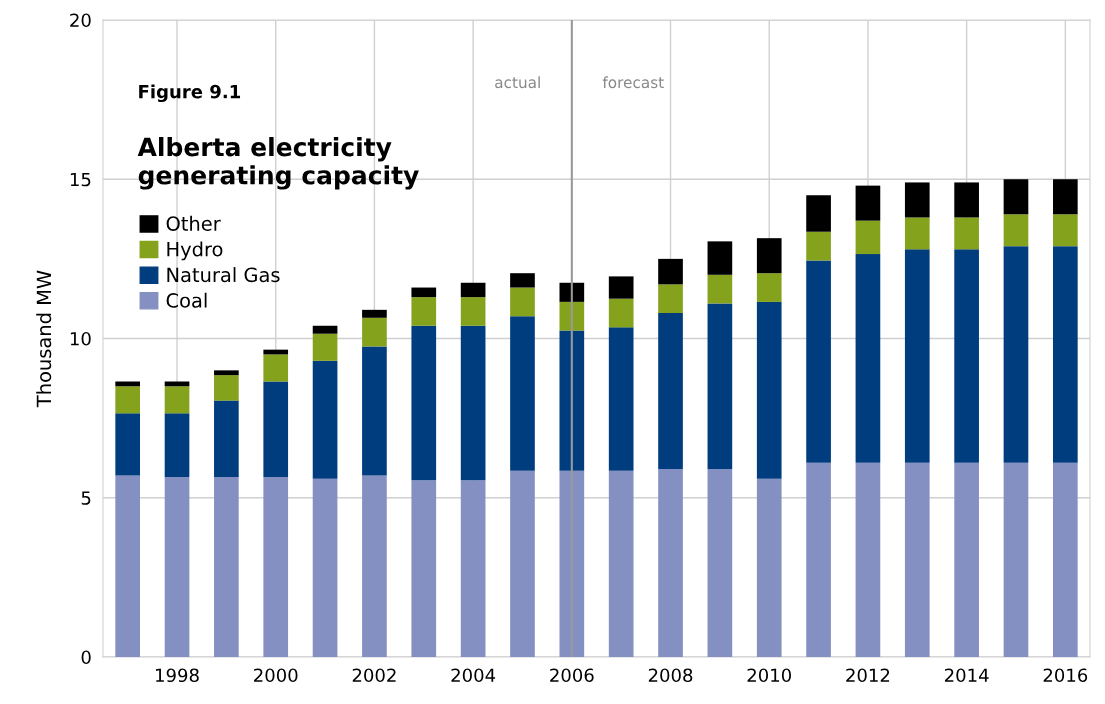 This screenshot has width=1105, height=704. I want to click on legend-label: Other, so click(193, 223).